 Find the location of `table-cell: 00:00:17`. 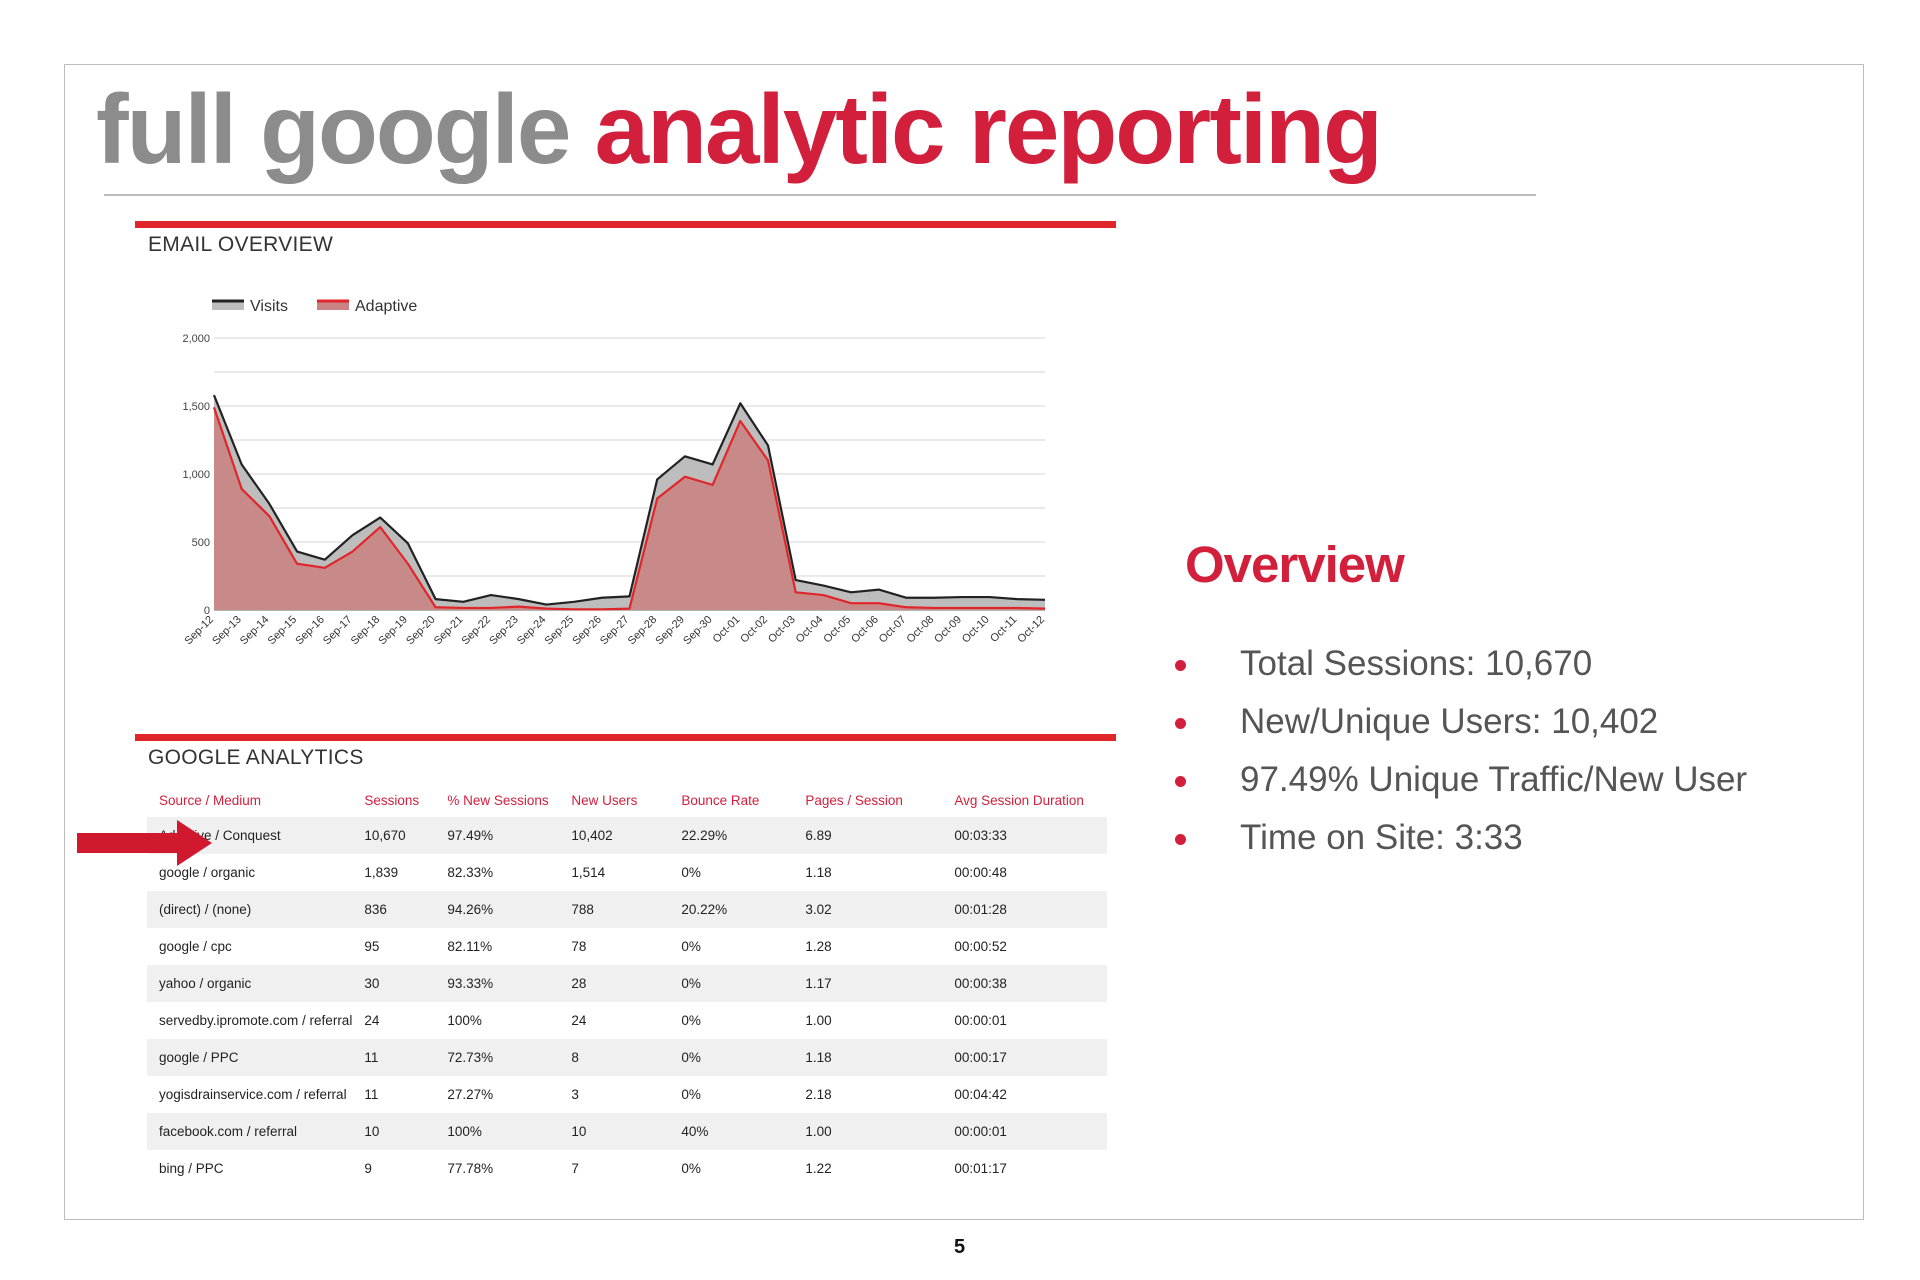

table-cell: 00:00:17 is located at coordinates (1024, 1057).